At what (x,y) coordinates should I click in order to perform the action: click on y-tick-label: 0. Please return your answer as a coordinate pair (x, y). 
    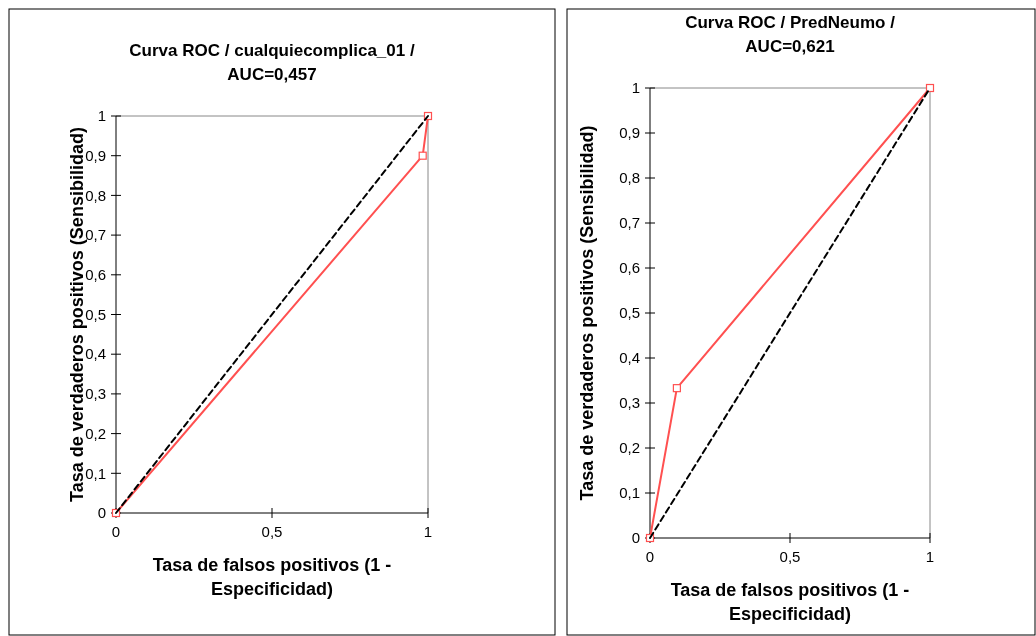
    Looking at the image, I should click on (101, 513).